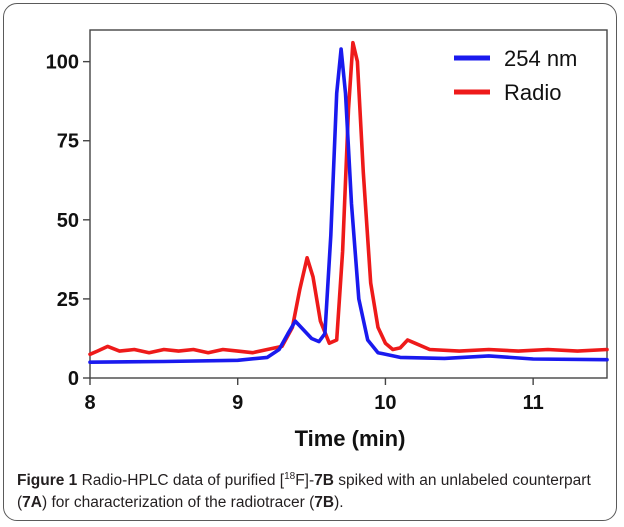 The image size is (624, 527). I want to click on y-tick-label: 0, so click(73, 379).